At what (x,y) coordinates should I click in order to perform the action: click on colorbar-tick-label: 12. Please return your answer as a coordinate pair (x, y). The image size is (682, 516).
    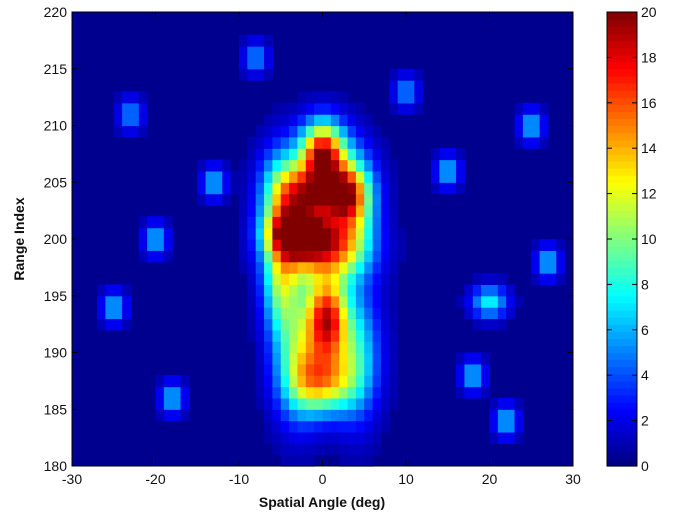
    Looking at the image, I should click on (649, 194).